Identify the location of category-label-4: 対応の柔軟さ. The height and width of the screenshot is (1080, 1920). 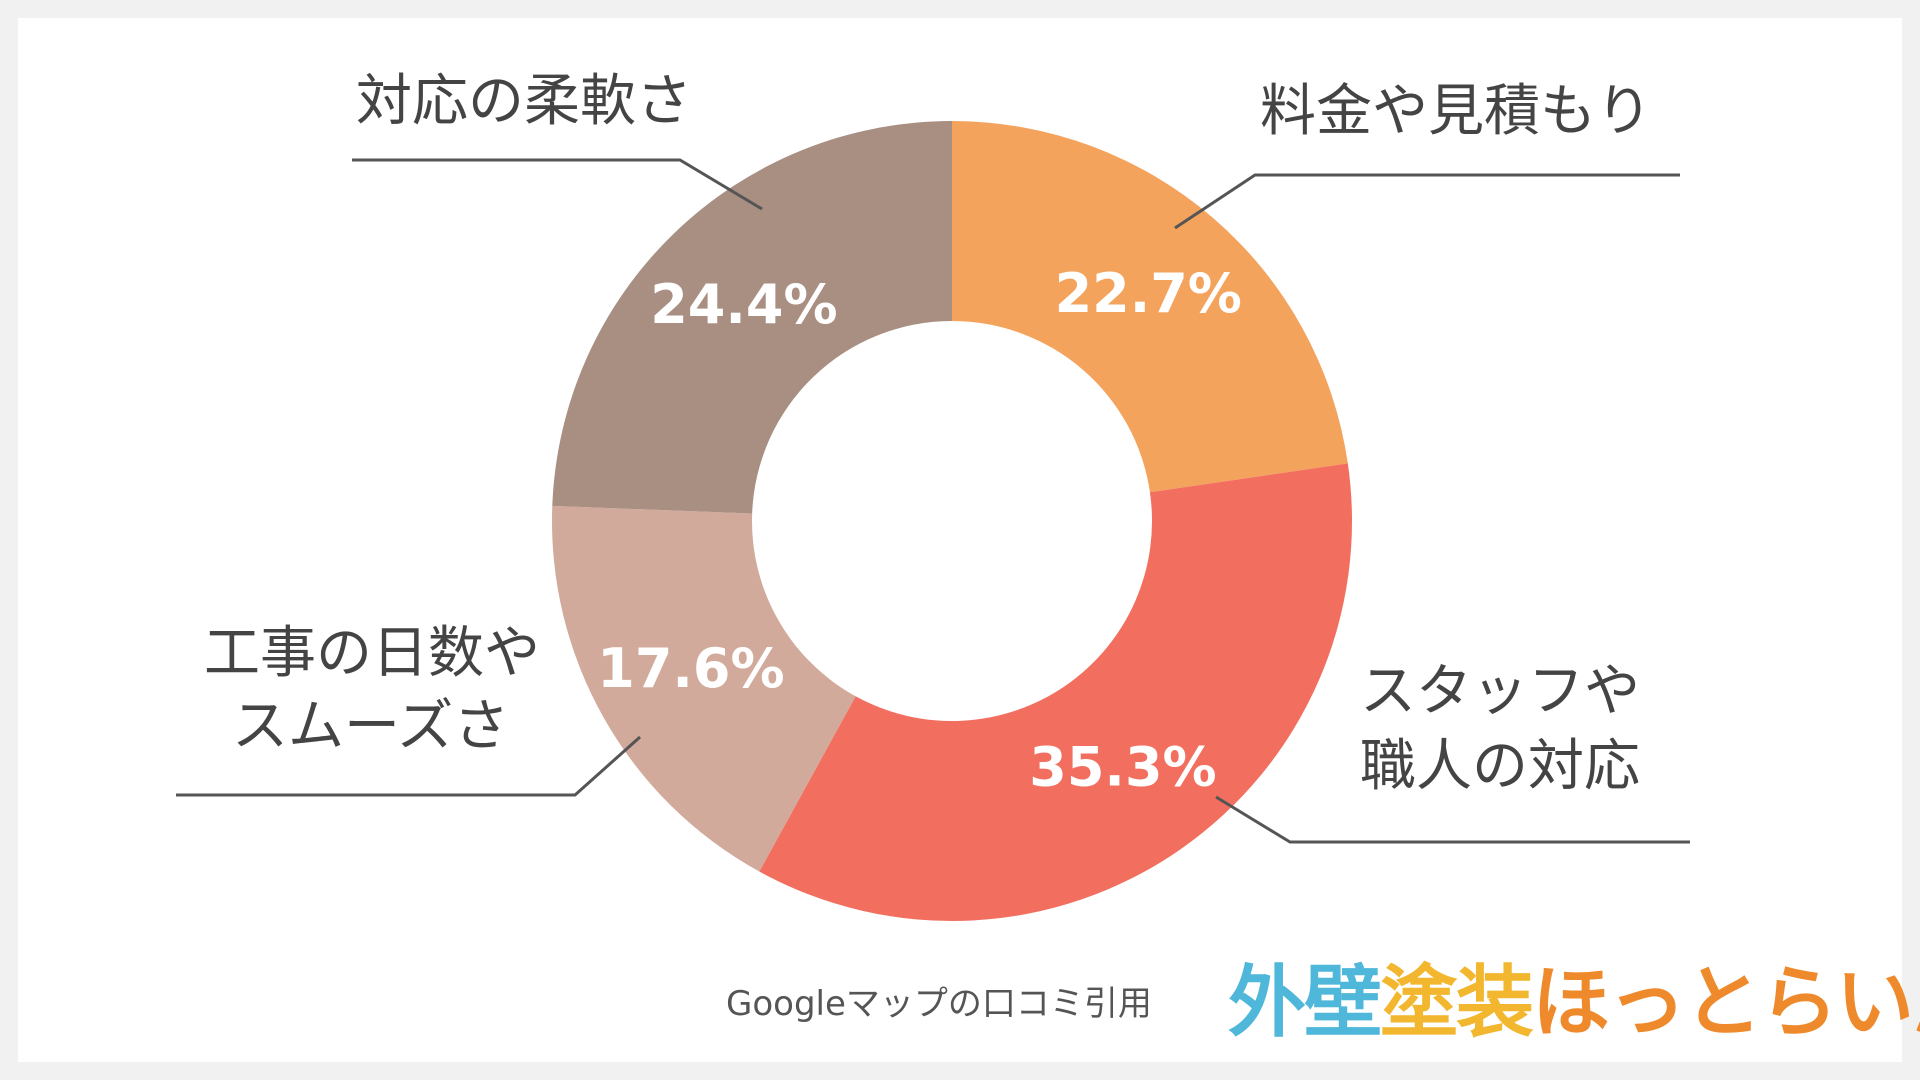
(524, 101).